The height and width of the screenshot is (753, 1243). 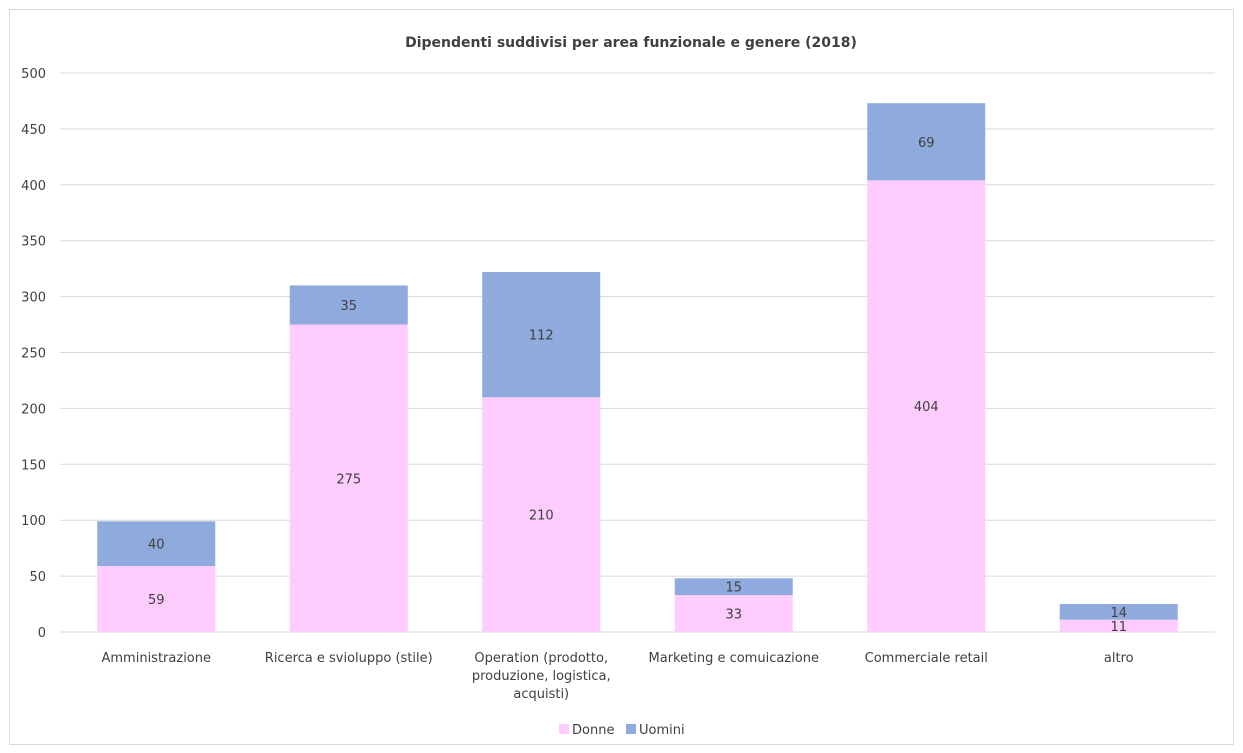 I want to click on data-label: 59, so click(x=156, y=600).